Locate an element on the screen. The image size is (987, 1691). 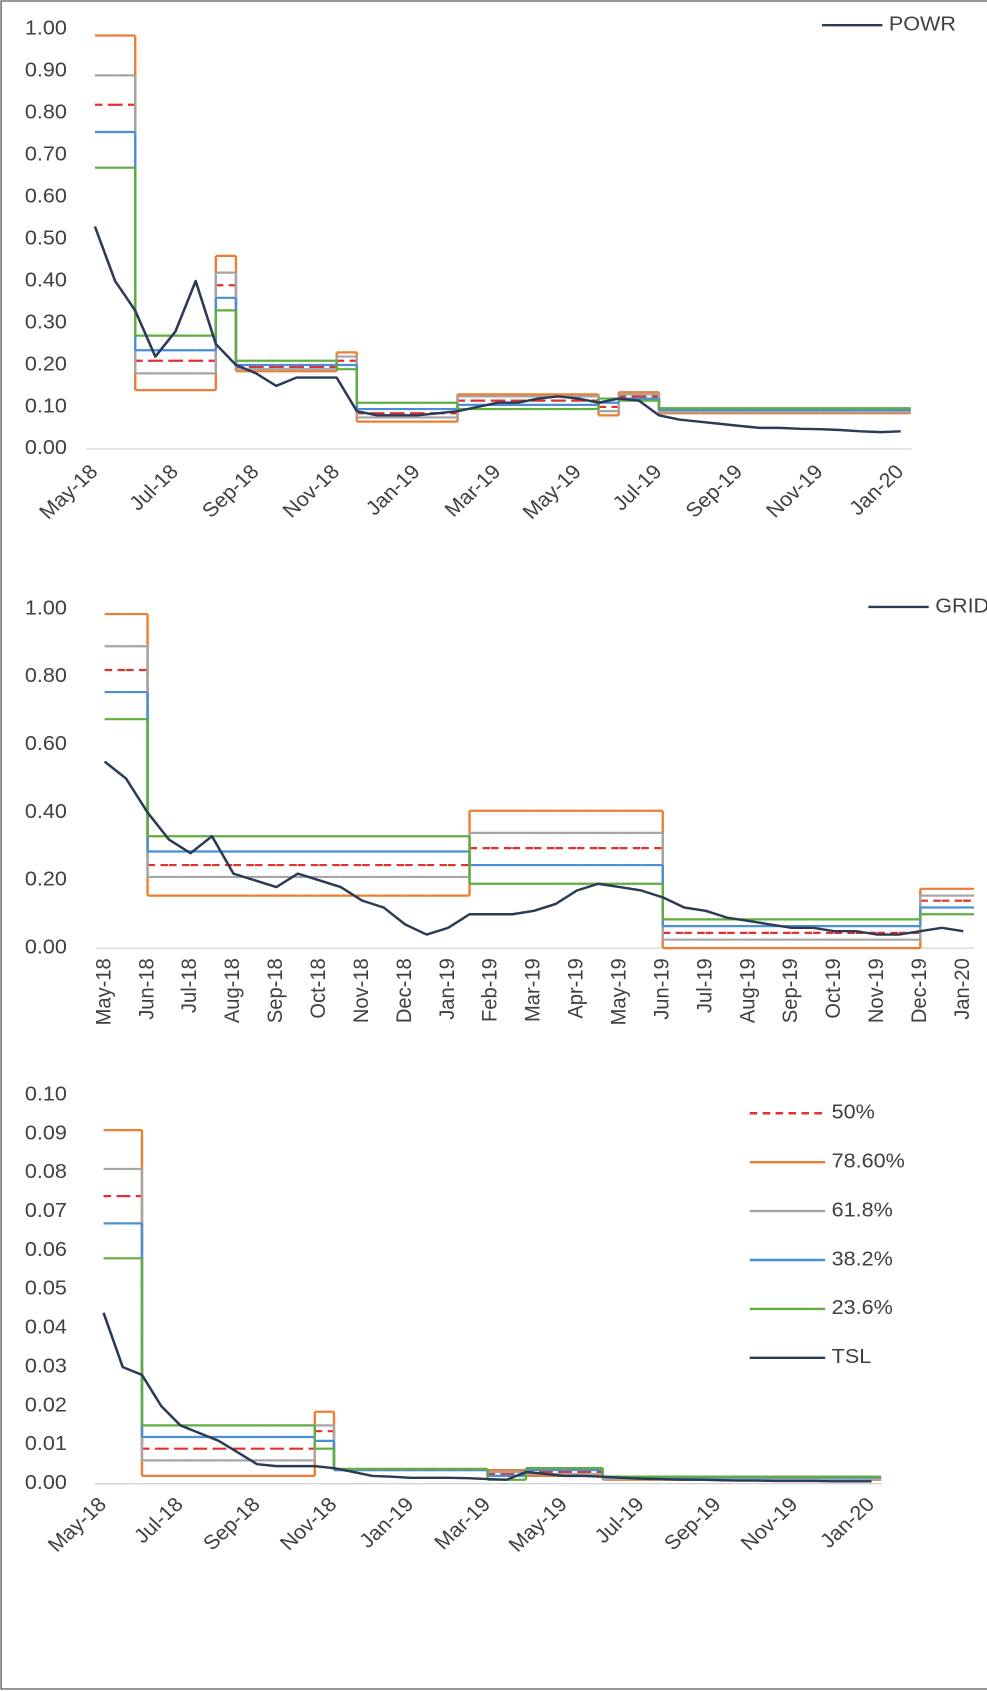
y-tick-label: 0.08 is located at coordinates (46, 1172).